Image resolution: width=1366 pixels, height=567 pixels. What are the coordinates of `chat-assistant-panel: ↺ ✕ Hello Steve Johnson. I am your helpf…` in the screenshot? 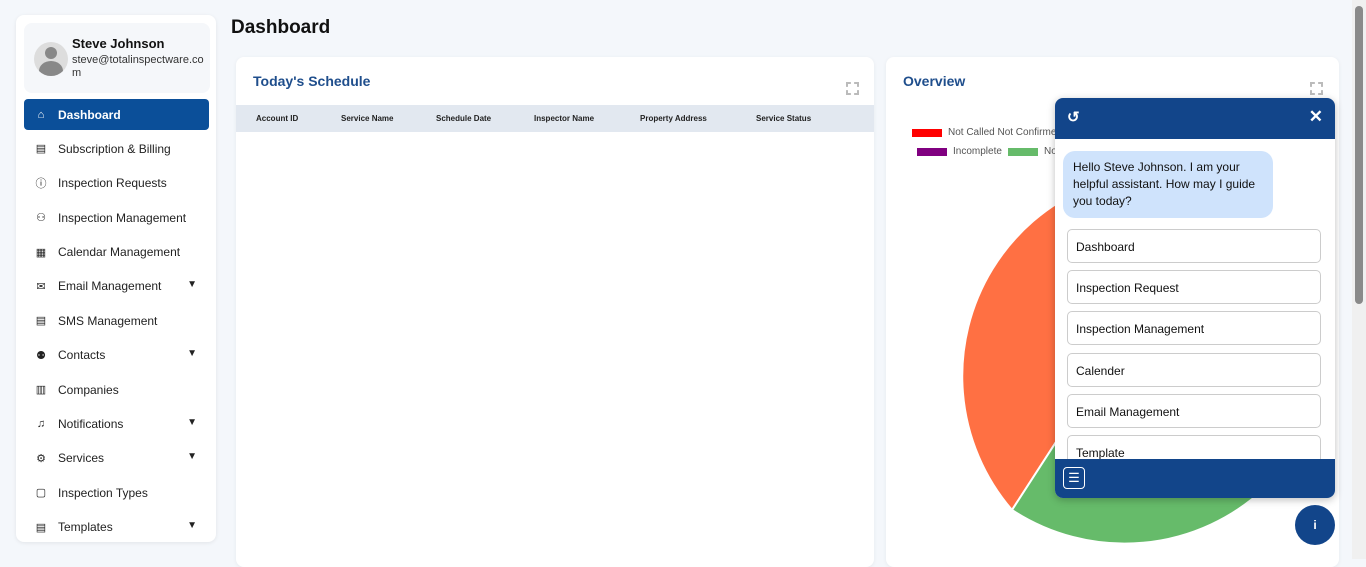 It's located at (1195, 298).